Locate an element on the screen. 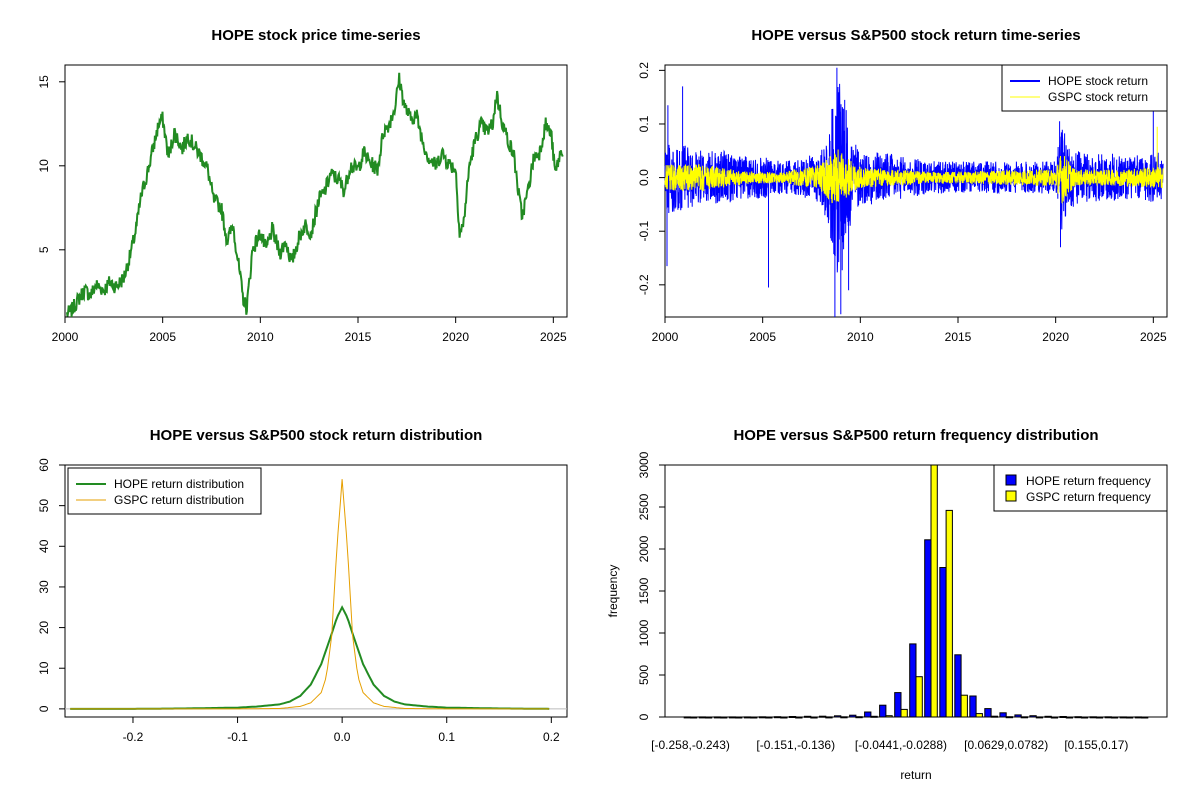  y-tick-label: -0.1 is located at coordinates (644, 231).